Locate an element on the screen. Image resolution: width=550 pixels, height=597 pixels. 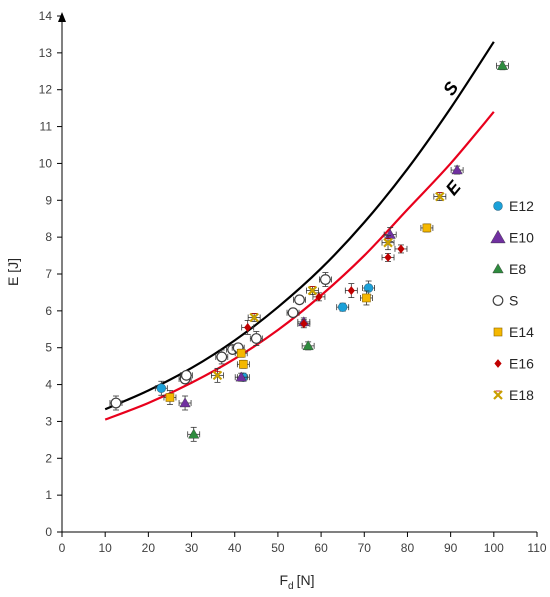
x-axis-title-main: F is located at coordinates (283, 580).